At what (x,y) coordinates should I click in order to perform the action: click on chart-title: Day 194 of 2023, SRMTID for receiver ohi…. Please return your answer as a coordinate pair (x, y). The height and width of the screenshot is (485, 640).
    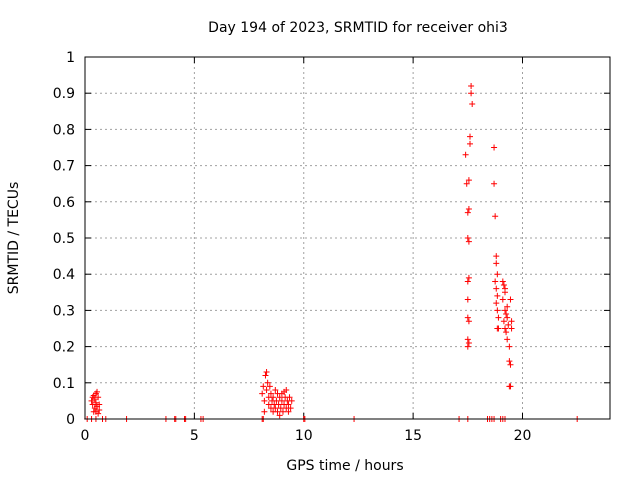
    Looking at the image, I should click on (358, 28).